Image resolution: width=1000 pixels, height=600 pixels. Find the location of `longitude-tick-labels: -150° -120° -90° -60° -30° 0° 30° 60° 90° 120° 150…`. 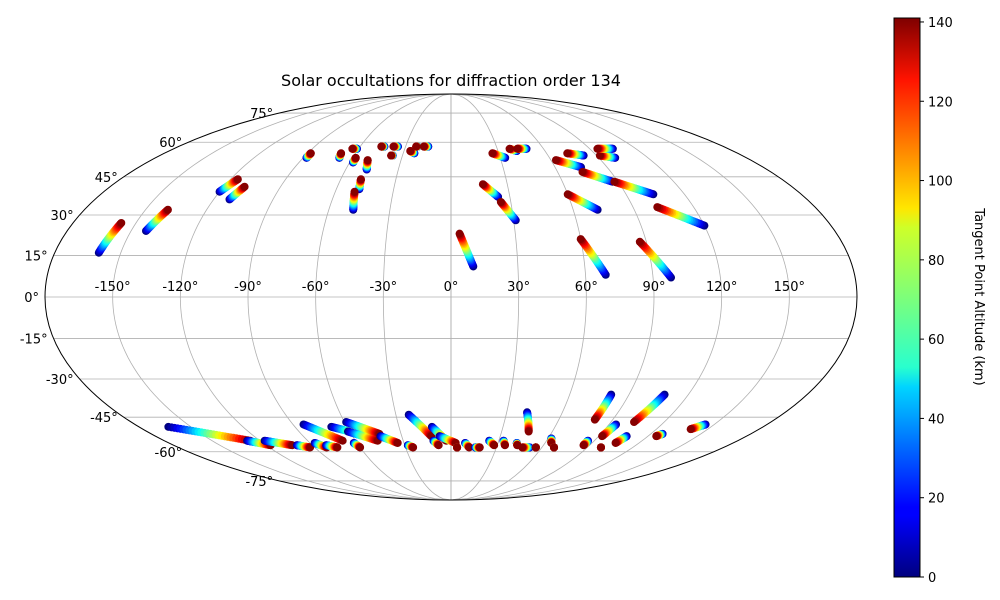

longitude-tick-labels: -150° -120° -90° -60° -30° 0° 30° 60° 90° 120° 150… is located at coordinates (450, 287).